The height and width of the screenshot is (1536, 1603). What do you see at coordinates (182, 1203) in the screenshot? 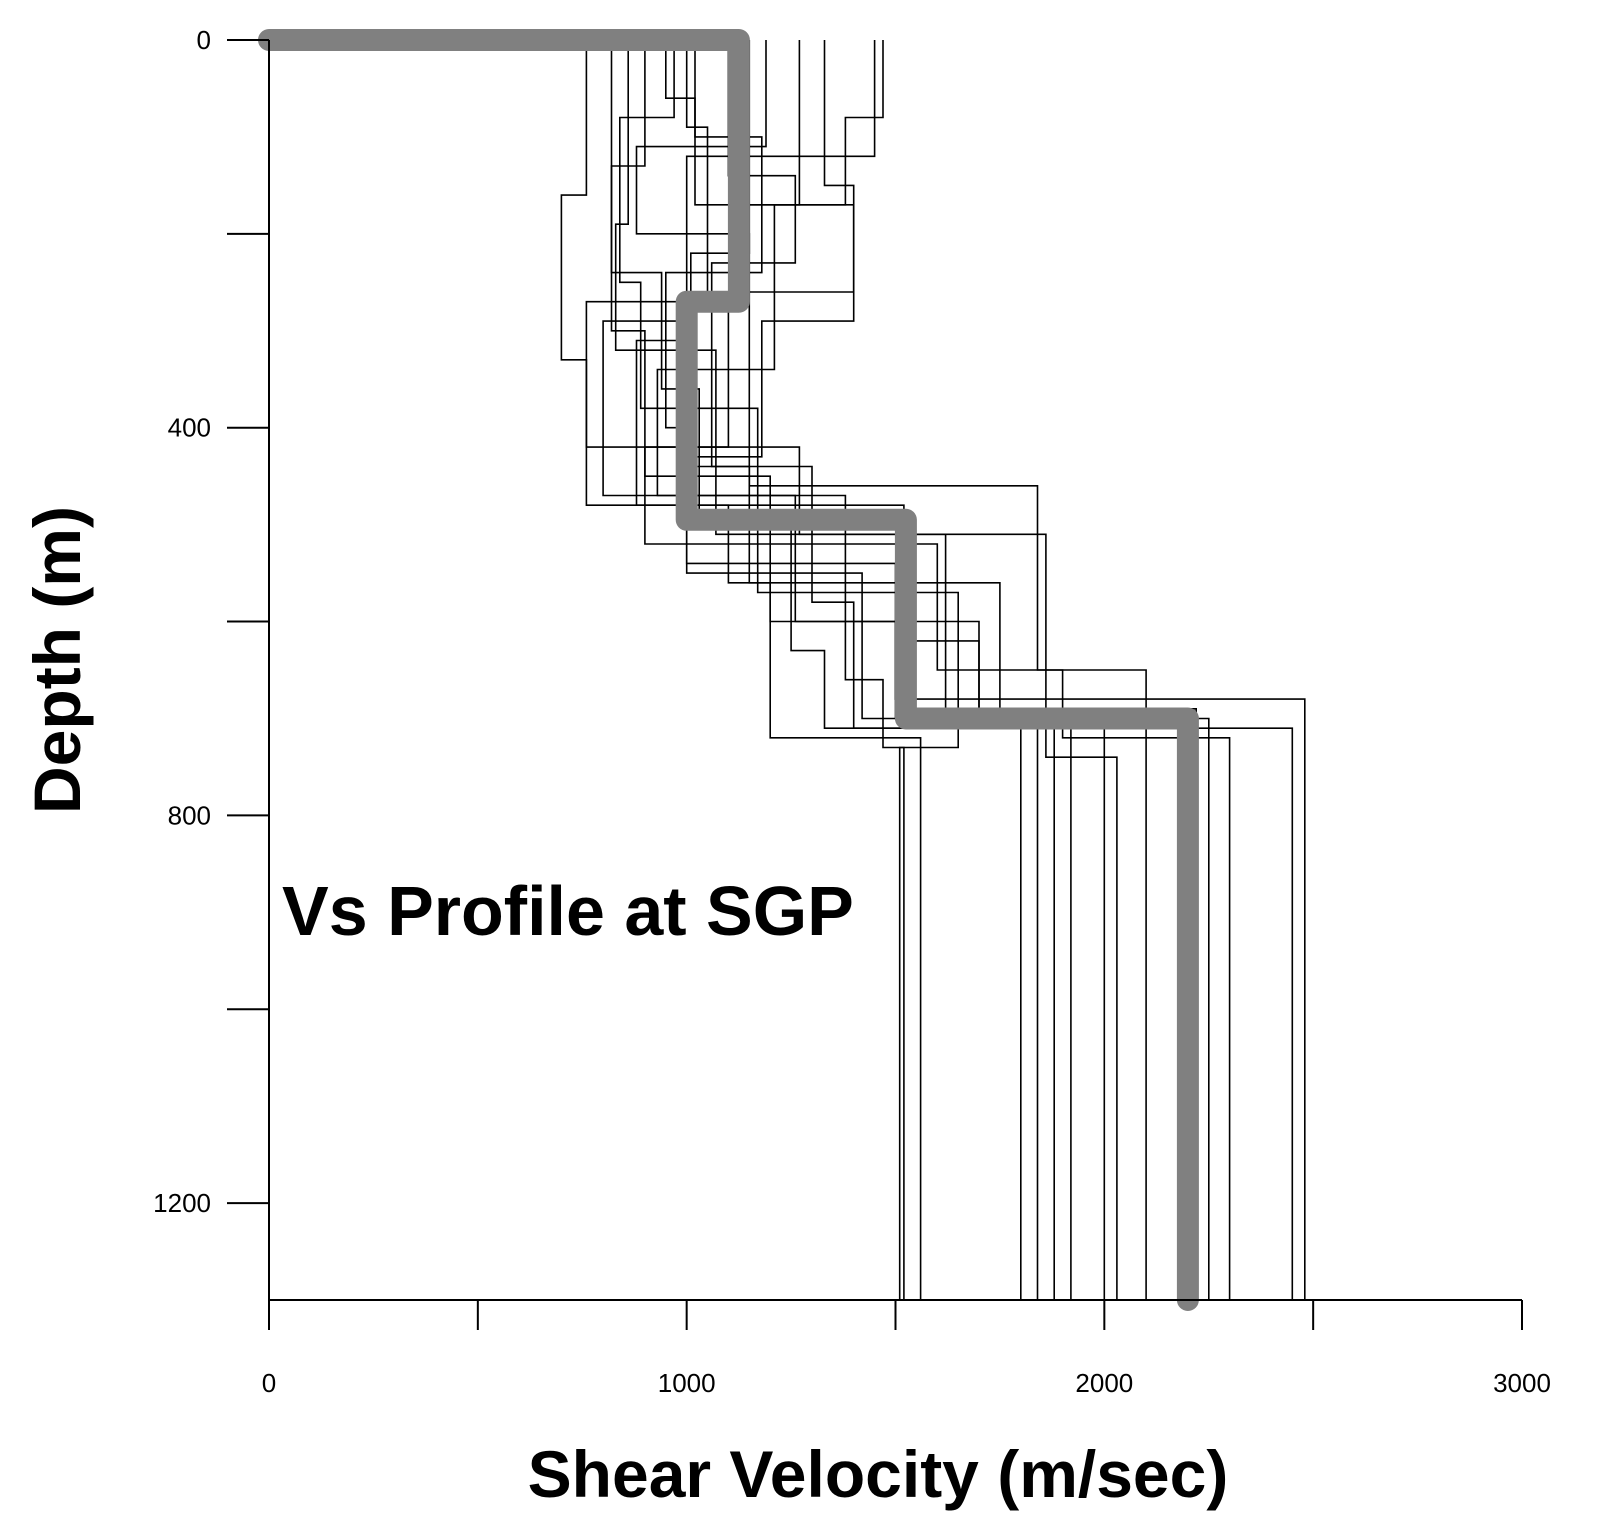
I see `y-tick-label: 1200` at bounding box center [182, 1203].